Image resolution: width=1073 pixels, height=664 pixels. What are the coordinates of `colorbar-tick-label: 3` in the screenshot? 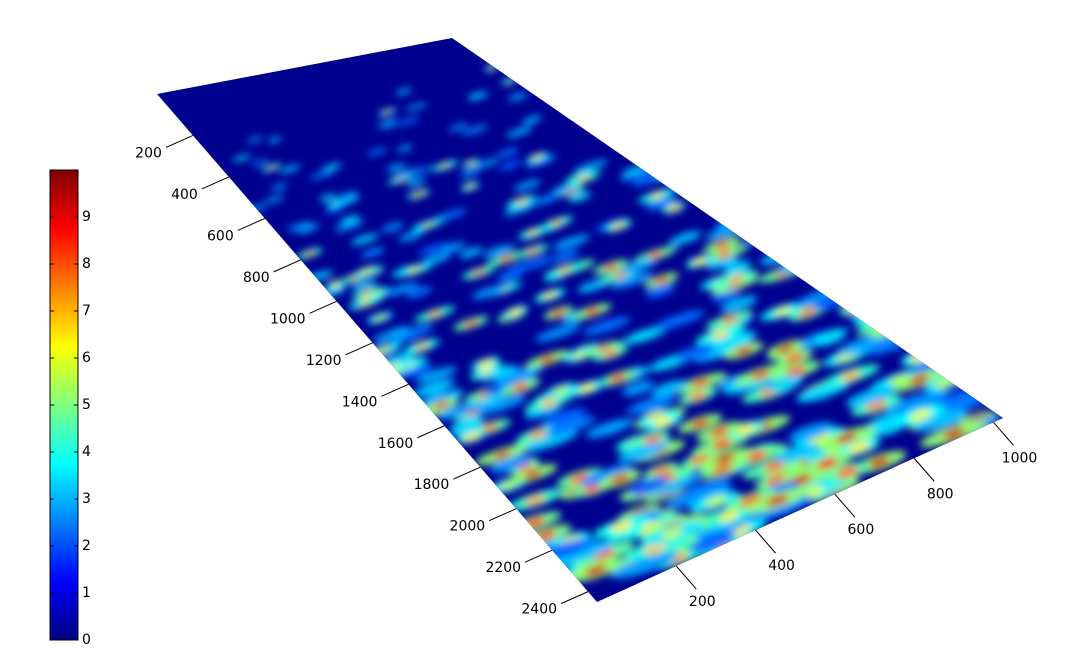 It's located at (86, 499).